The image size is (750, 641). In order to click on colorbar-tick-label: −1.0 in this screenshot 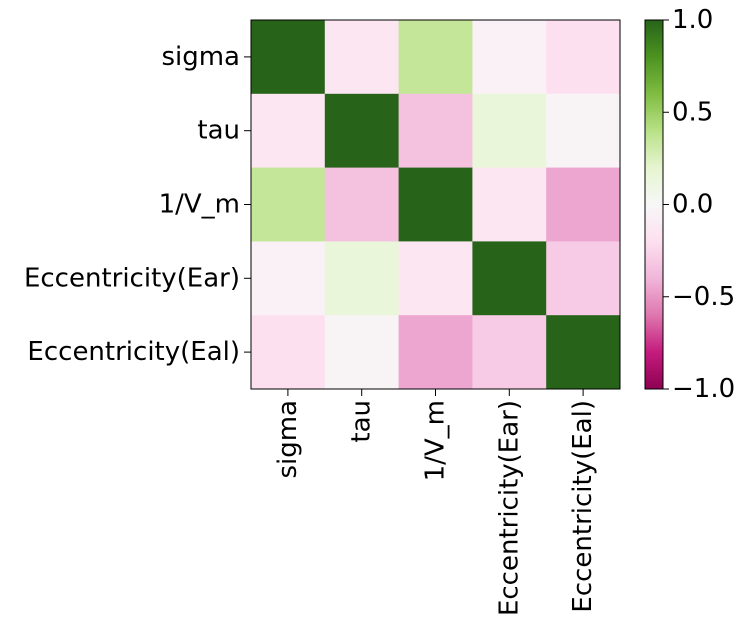, I will do `click(703, 389)`.